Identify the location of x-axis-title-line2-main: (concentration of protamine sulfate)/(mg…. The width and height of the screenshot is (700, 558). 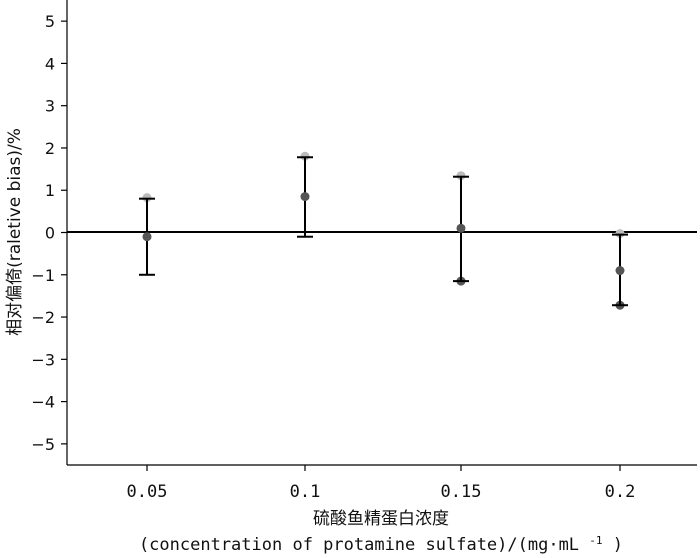
(359, 545).